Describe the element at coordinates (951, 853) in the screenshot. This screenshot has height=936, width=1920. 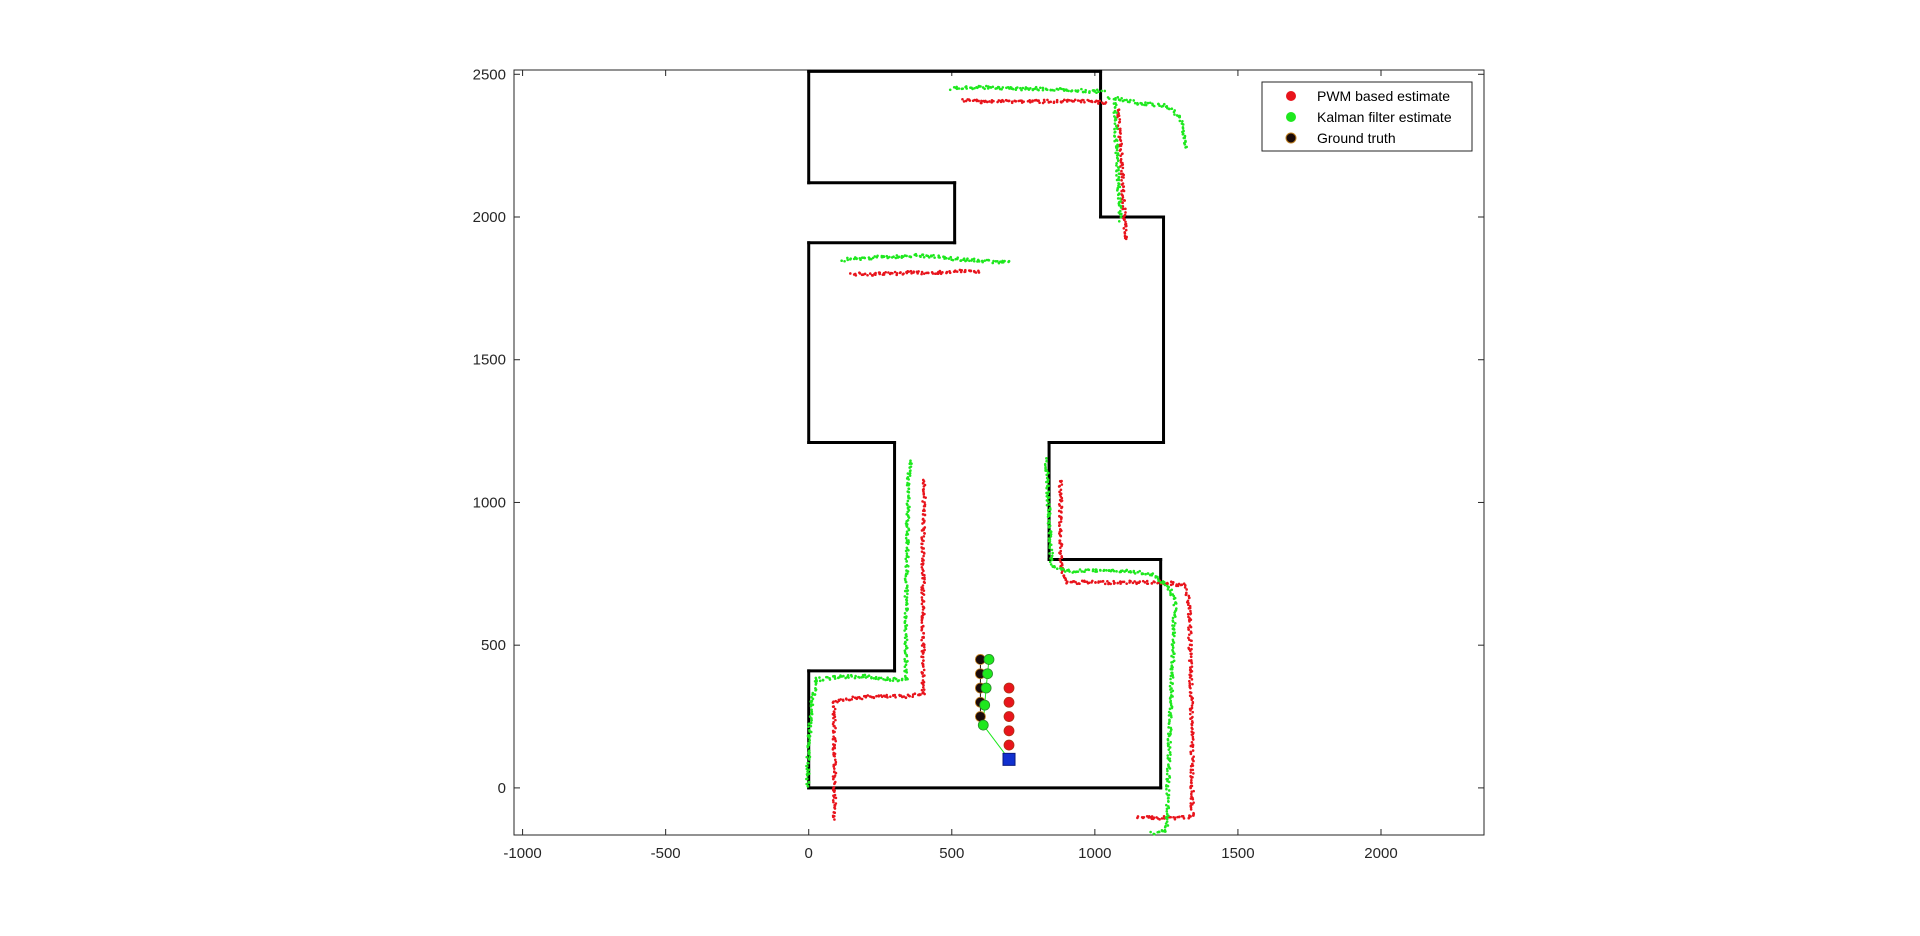
I see `x-tick-label: 500` at that location.